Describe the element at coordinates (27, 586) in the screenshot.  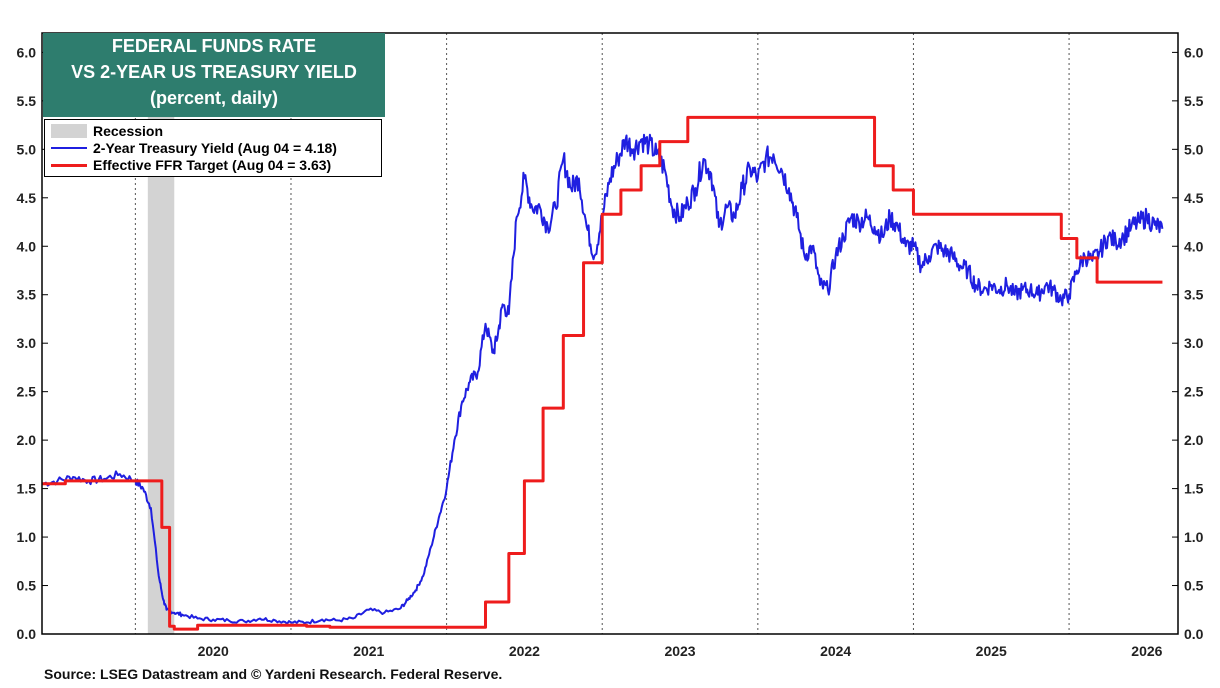
I see `y-tick-label-left: 0.5` at that location.